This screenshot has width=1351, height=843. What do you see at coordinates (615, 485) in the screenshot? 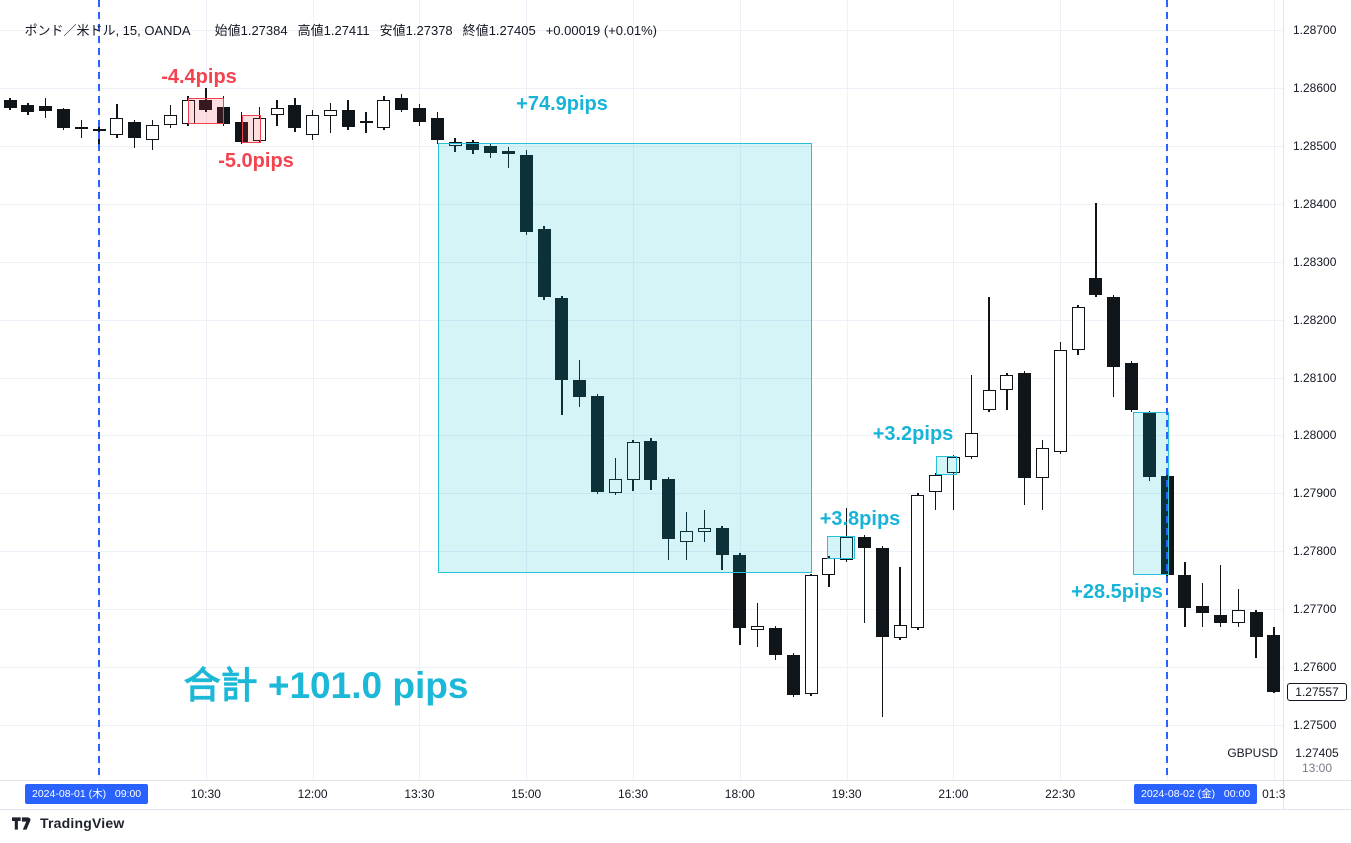
I see `candle-16:15` at bounding box center [615, 485].